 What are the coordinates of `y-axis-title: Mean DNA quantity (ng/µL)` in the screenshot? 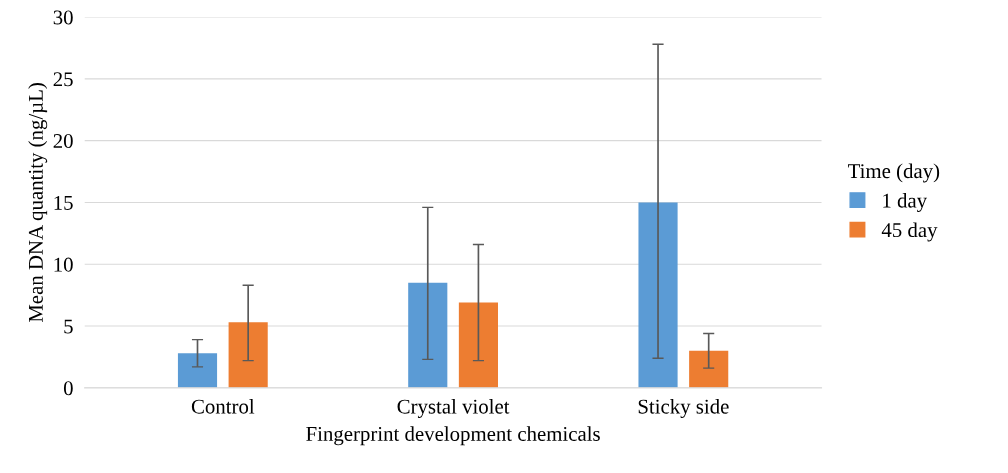 It's located at (38, 203).